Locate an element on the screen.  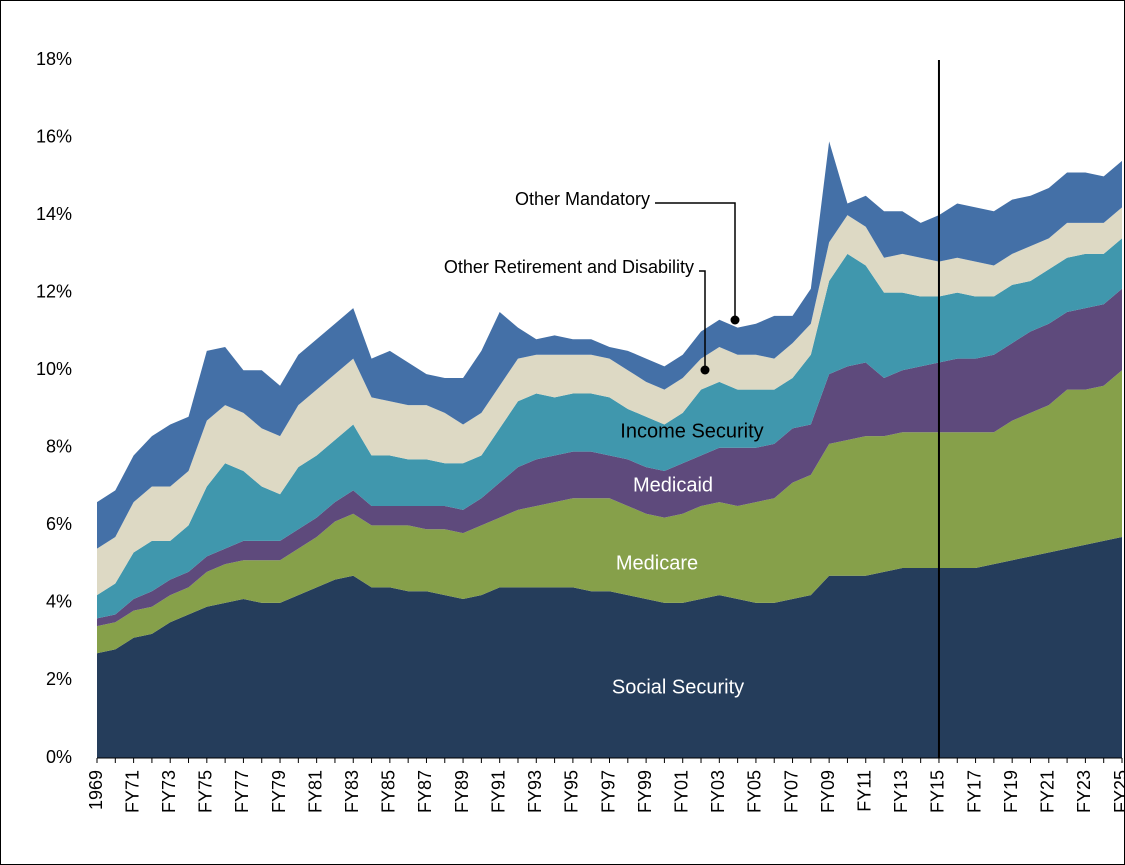
x-tick-label: FY23 is located at coordinates (1084, 791).